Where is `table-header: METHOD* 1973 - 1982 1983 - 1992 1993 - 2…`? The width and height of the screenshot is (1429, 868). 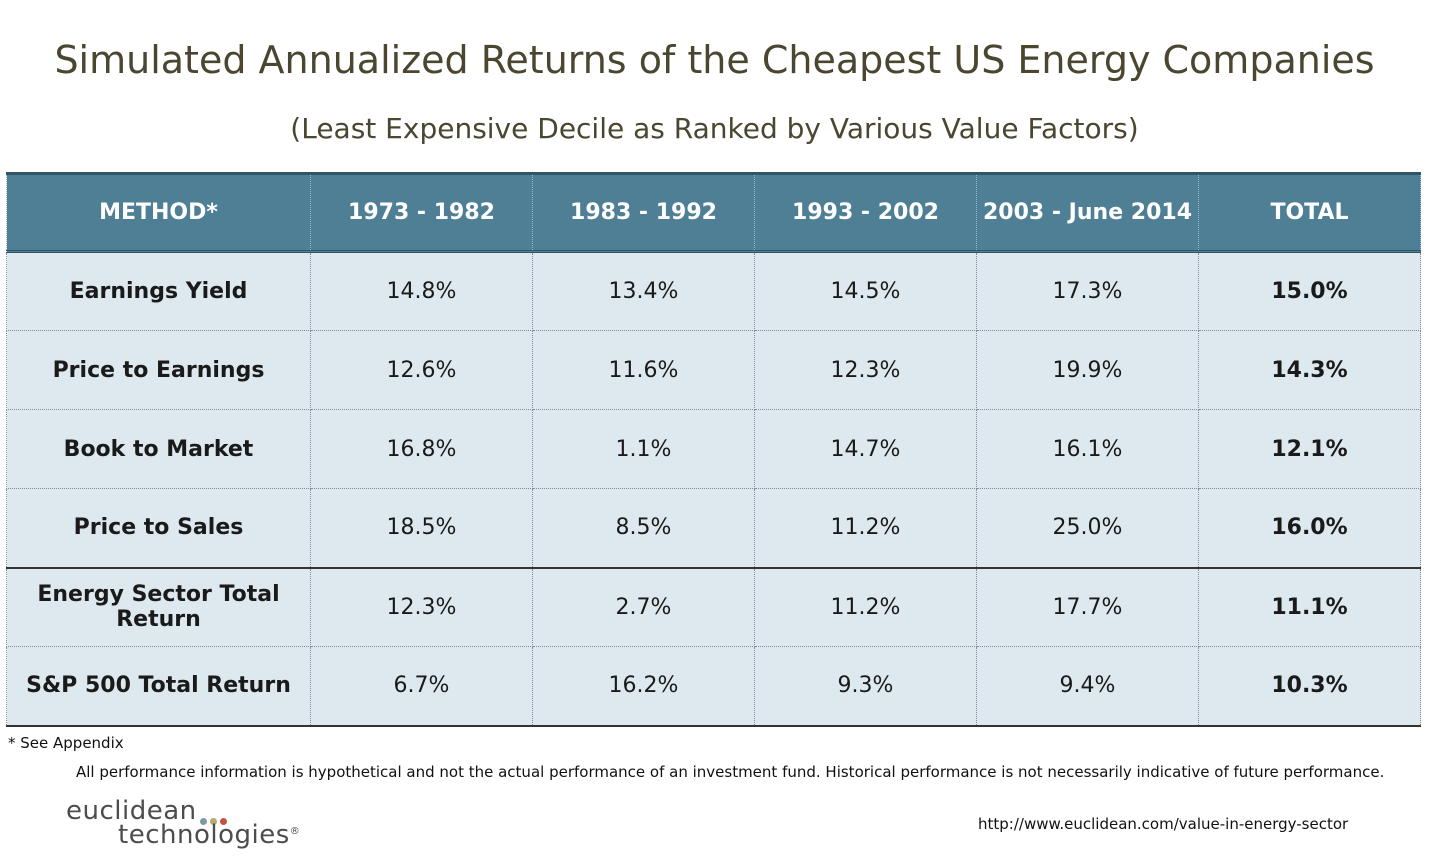
table-header: METHOD* 1973 - 1982 1983 - 1992 1993 - 2… is located at coordinates (713, 212).